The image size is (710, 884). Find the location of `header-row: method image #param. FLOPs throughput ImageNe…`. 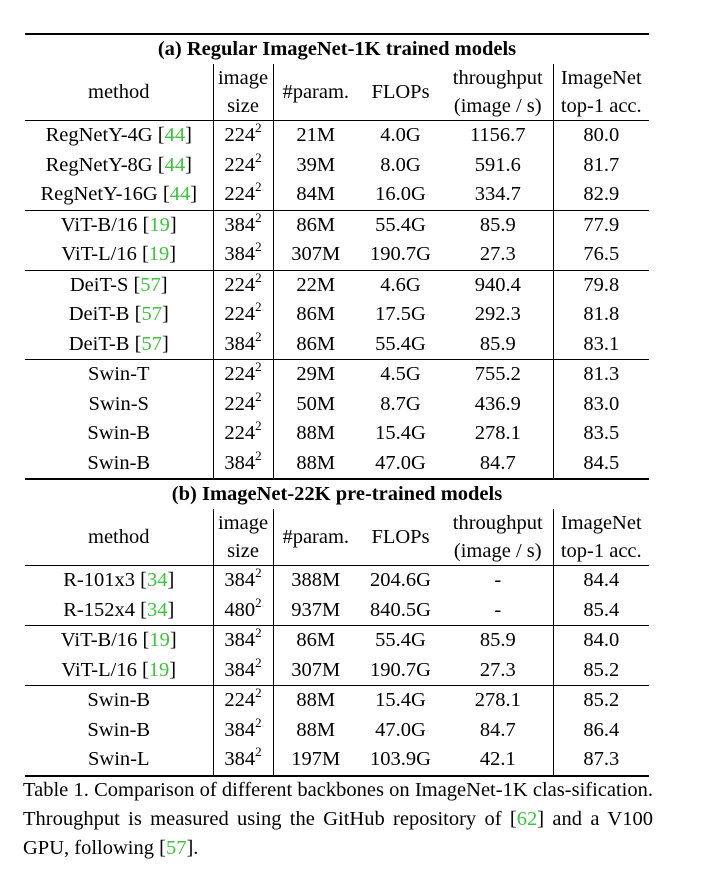

header-row: method image #param. FLOPs throughput ImageNe… is located at coordinates (337, 537).